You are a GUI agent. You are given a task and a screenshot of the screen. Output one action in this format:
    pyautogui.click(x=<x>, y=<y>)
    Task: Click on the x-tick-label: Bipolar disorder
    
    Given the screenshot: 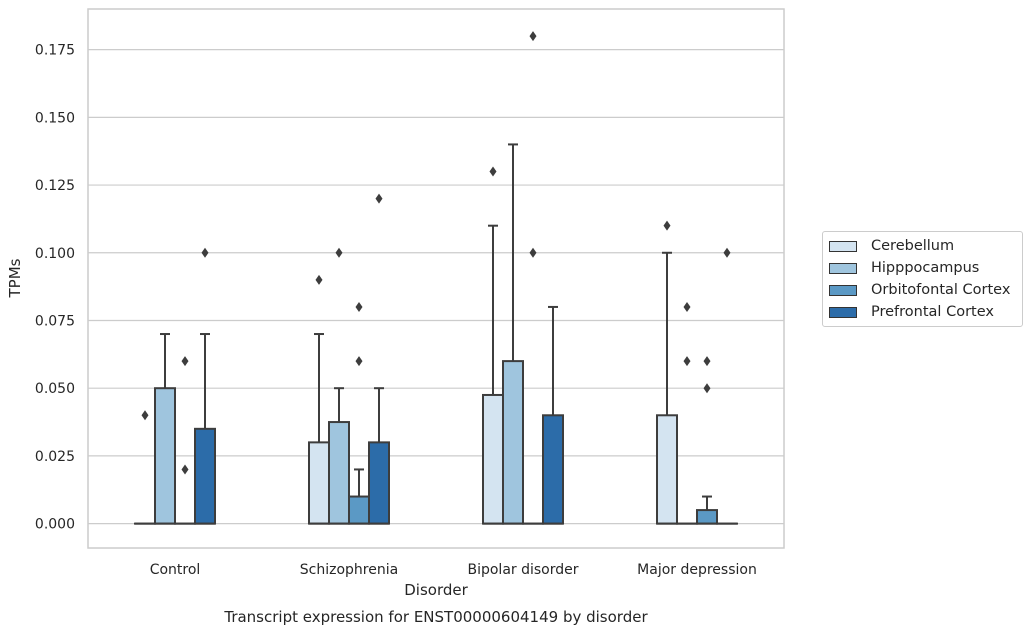 What is the action you would take?
    pyautogui.click(x=522, y=570)
    